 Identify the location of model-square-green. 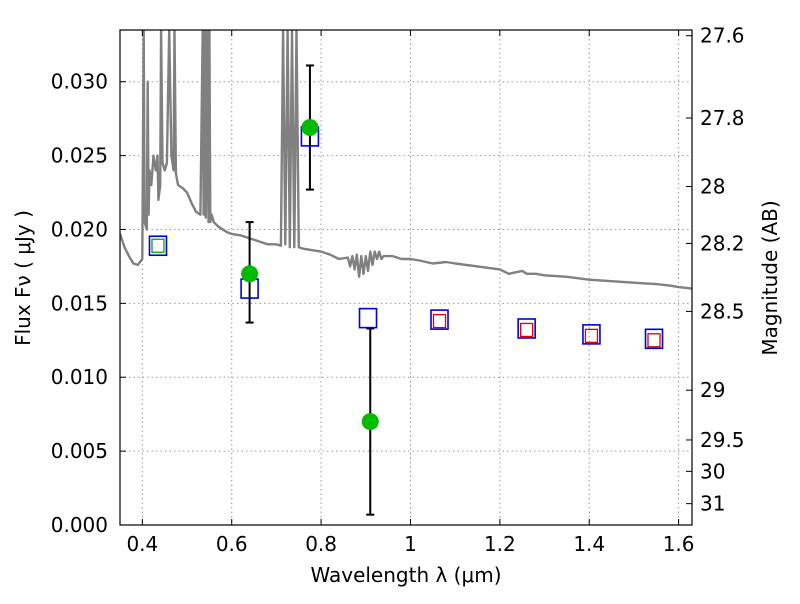
(158, 245).